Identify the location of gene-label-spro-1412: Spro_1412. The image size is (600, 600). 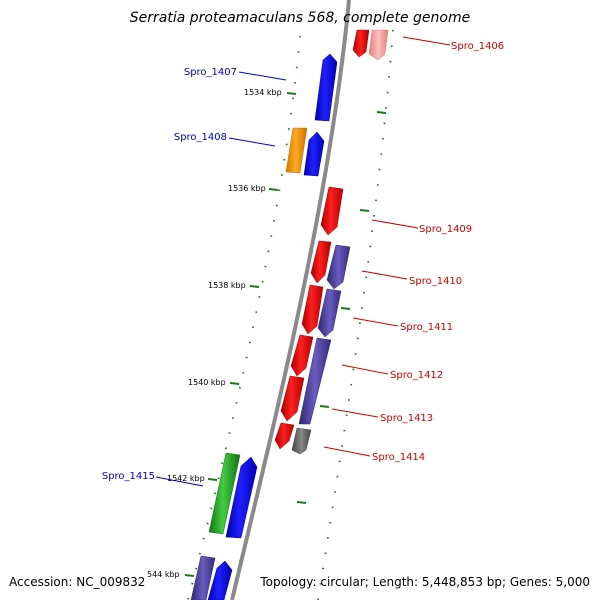
(416, 375).